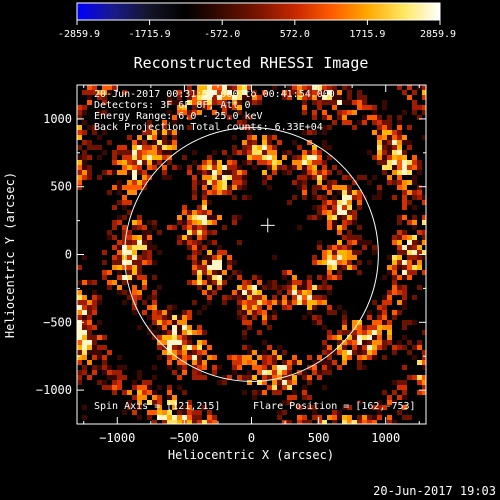 This screenshot has width=500, height=500. I want to click on annotation-flare-position: Flare Position = [162,-753], so click(334, 406).